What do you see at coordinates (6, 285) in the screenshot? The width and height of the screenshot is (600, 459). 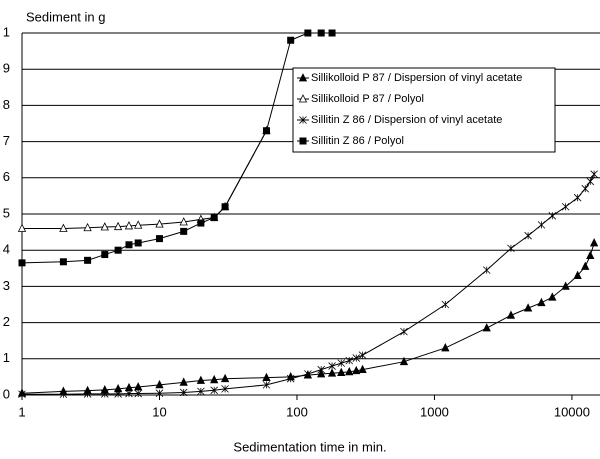 I see `y-tick-label: 3` at bounding box center [6, 285].